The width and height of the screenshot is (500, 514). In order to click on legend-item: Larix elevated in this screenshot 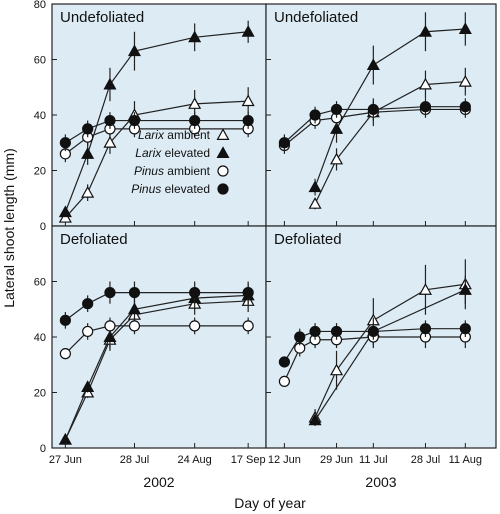, I will do `click(182, 153)`.